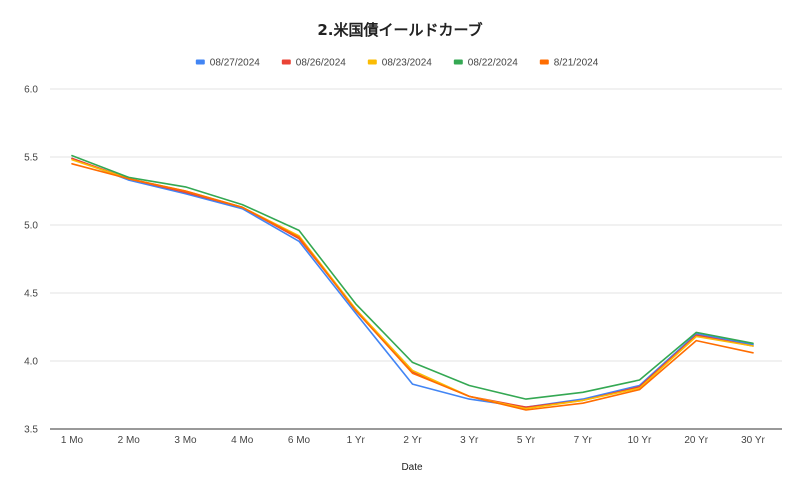  I want to click on x-tick-label: 1 Mo, so click(72, 440).